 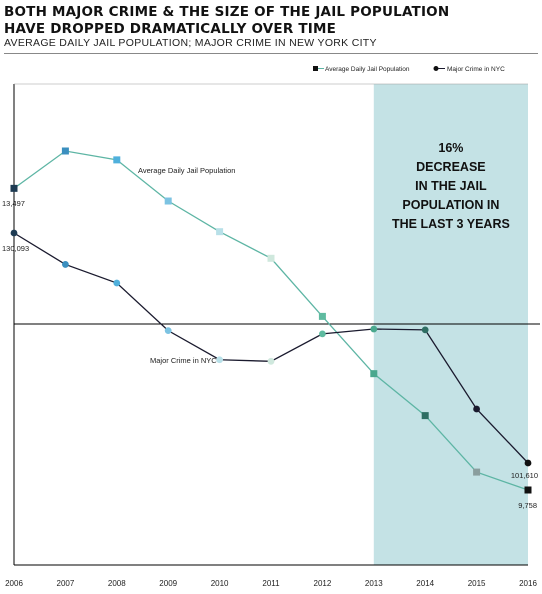 What do you see at coordinates (220, 583) in the screenshot?
I see `x-tick-label: 2010` at bounding box center [220, 583].